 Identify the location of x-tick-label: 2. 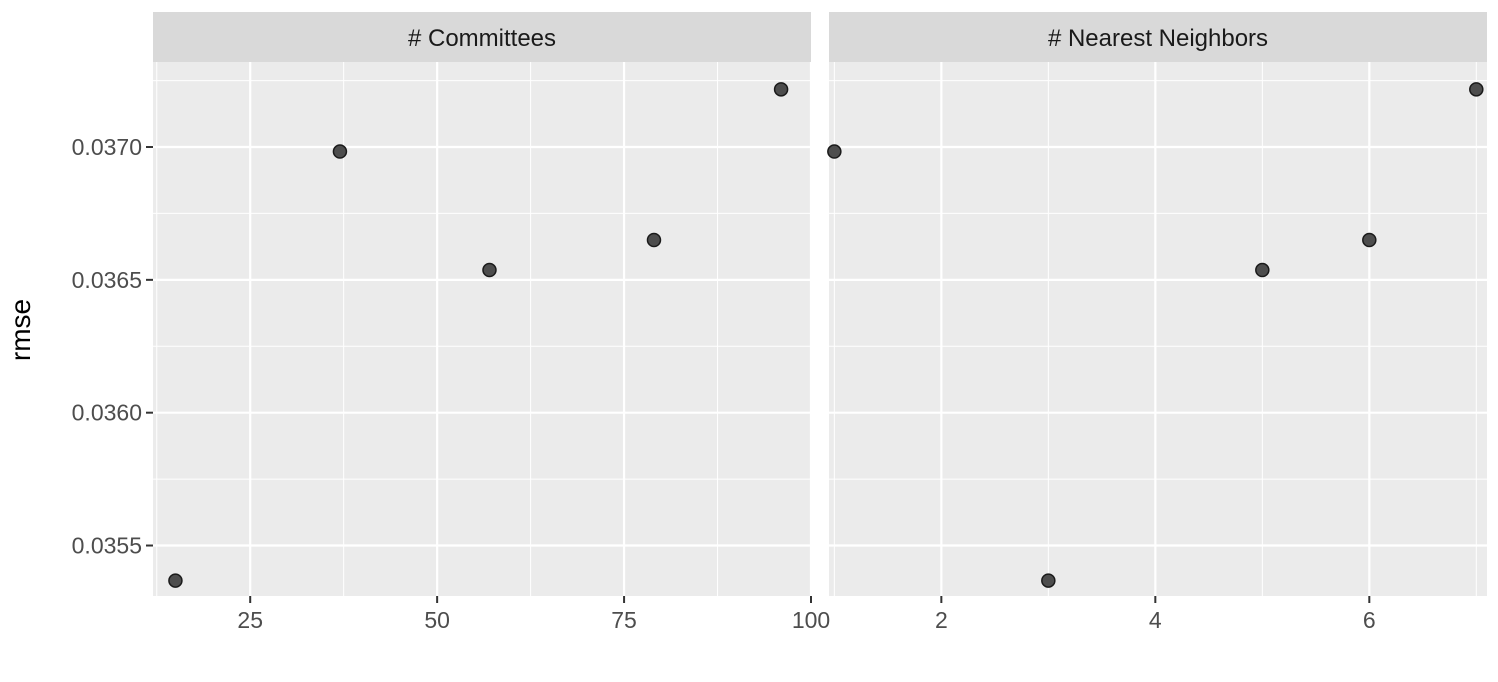
(941, 620).